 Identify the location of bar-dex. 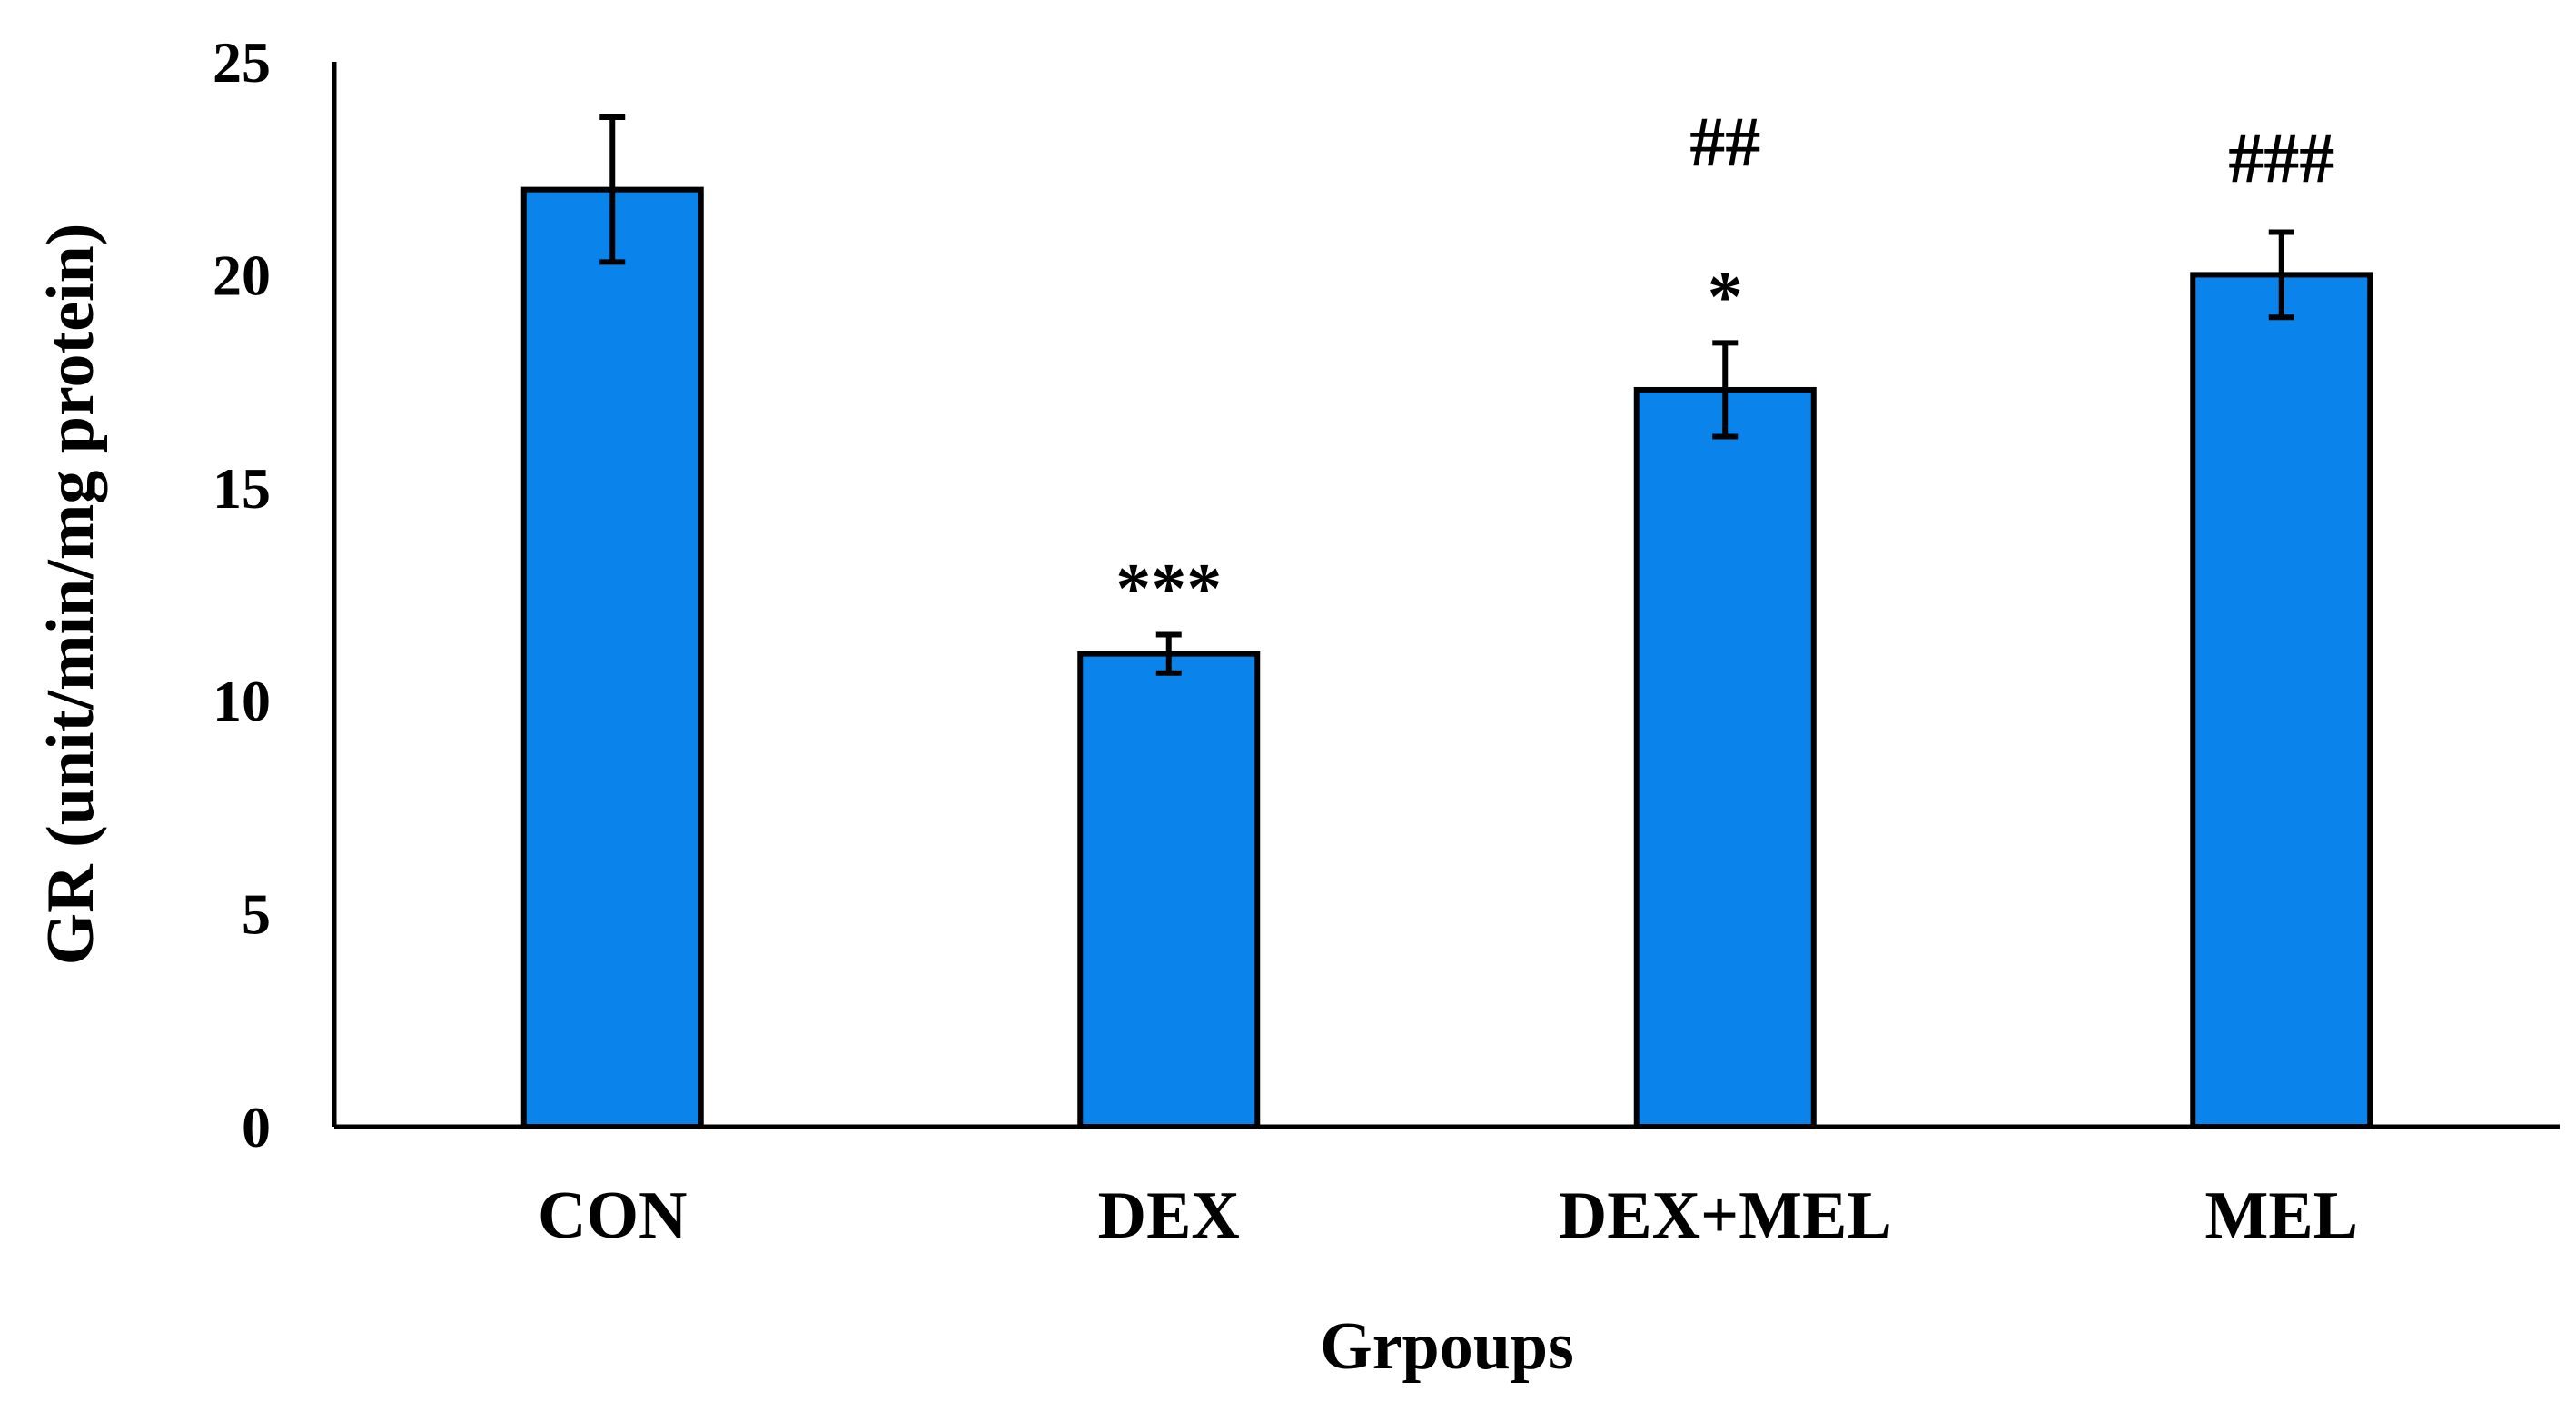
(1169, 890).